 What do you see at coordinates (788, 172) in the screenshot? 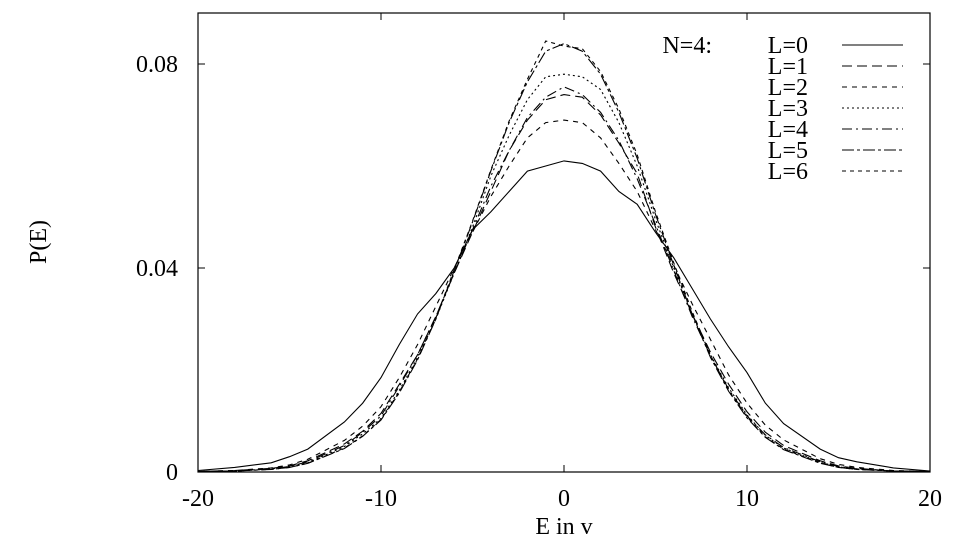
I see `legend-label: L=6` at bounding box center [788, 172].